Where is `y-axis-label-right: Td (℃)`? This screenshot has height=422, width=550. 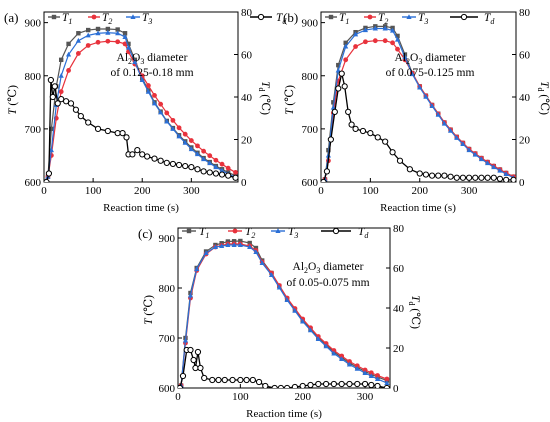
y-axis-label-right: Td (℃) is located at coordinates (543, 98).